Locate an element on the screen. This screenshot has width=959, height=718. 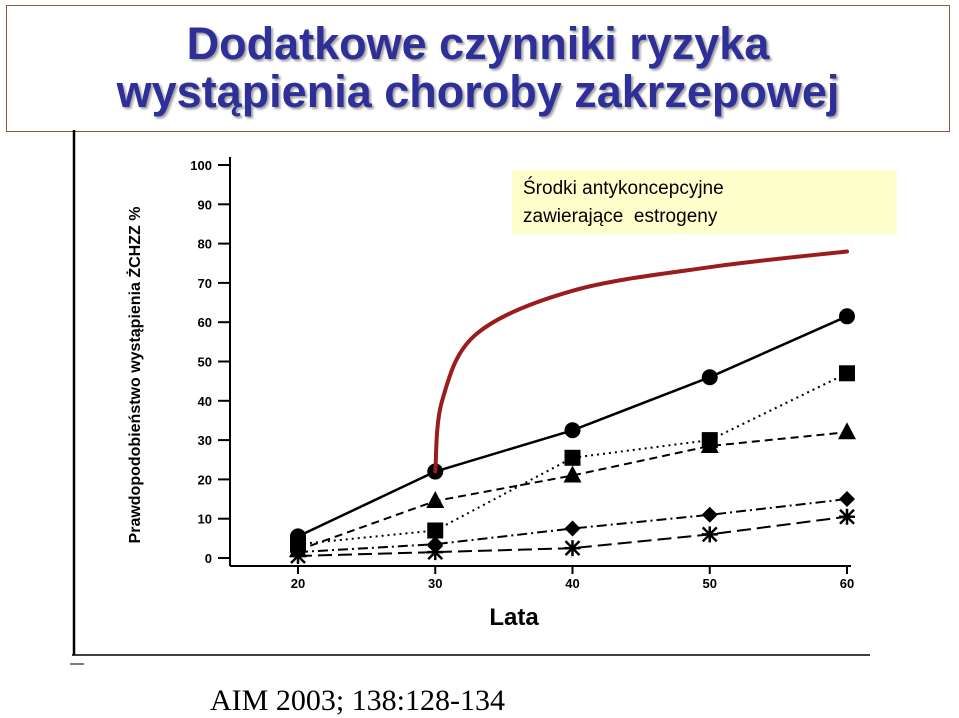
slide-title-line-1: Dodatkowe czynniki ryzyka is located at coordinates (478, 43).